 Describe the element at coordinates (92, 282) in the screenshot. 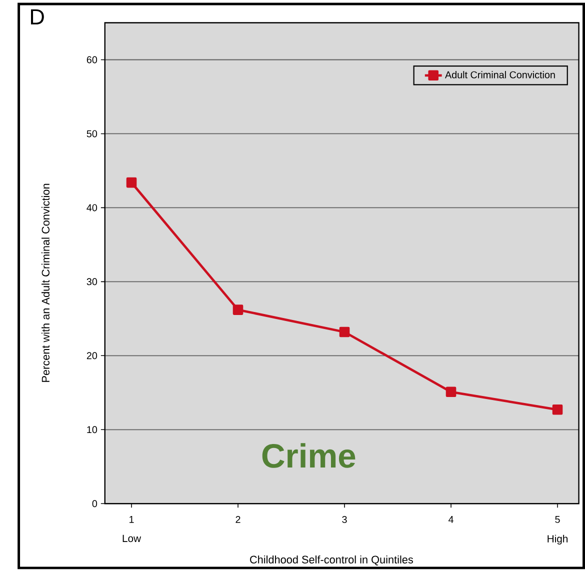

I see `y-tick-label: 30` at that location.